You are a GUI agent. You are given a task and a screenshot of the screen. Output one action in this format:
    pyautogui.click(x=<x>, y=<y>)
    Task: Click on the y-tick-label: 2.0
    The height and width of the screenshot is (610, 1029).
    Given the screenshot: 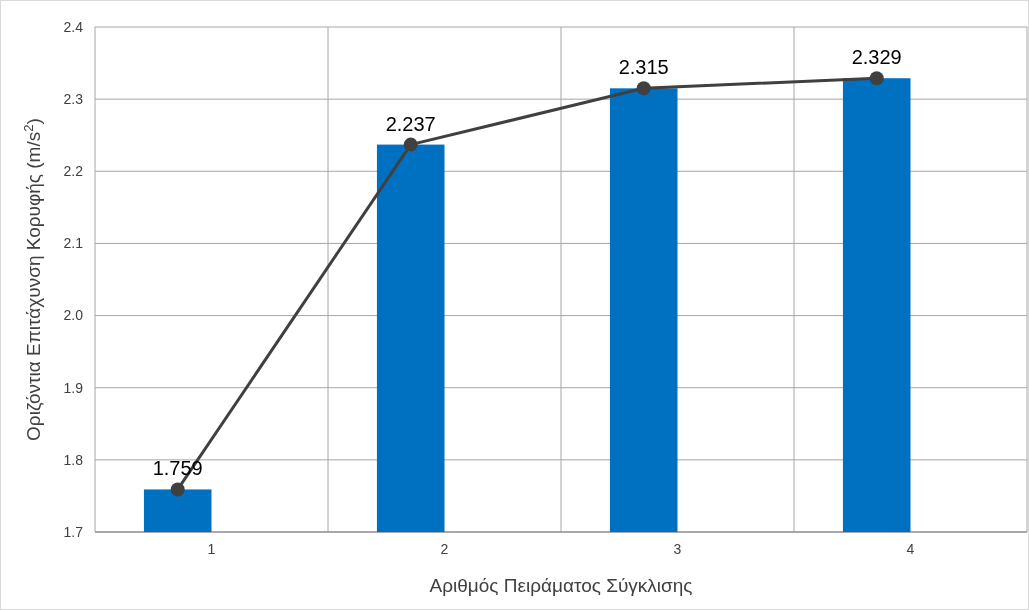 What is the action you would take?
    pyautogui.click(x=73, y=315)
    